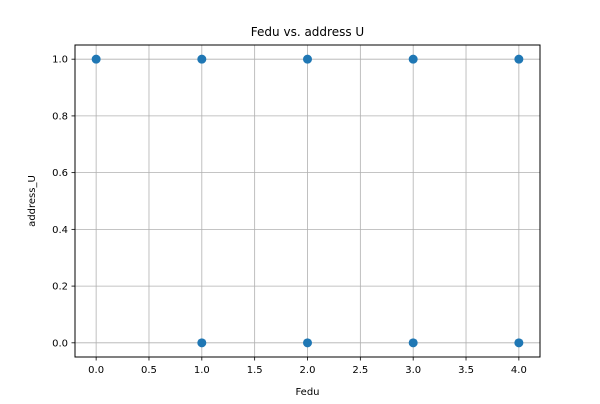 Image resolution: width=600 pixels, height=404 pixels. Describe the element at coordinates (60, 60) in the screenshot. I see `y-tick-label: 1.0` at that location.